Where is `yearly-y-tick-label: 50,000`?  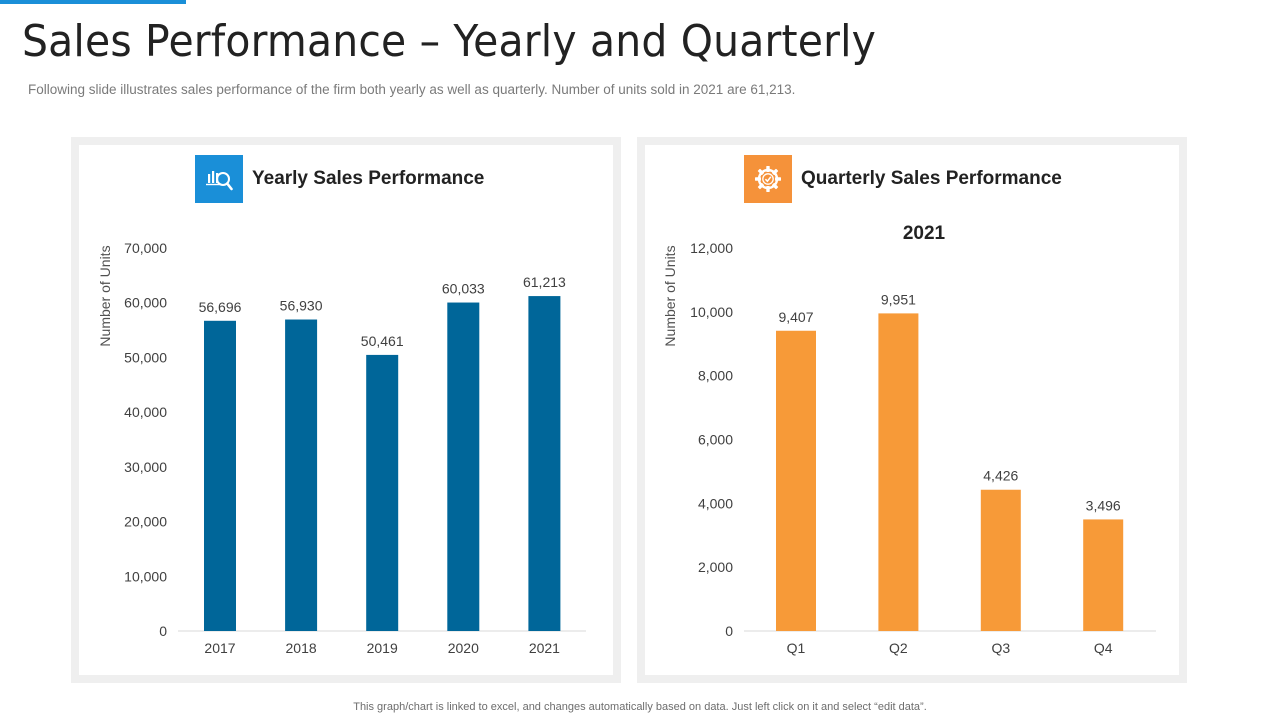
yearly-y-tick-label: 50,000 is located at coordinates (145, 357).